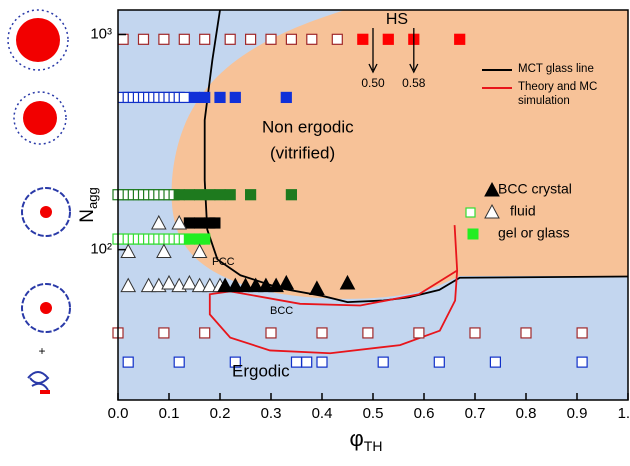 The image size is (630, 466). What do you see at coordinates (322, 413) in the screenshot?
I see `x-tick-label: 0.4` at bounding box center [322, 413].